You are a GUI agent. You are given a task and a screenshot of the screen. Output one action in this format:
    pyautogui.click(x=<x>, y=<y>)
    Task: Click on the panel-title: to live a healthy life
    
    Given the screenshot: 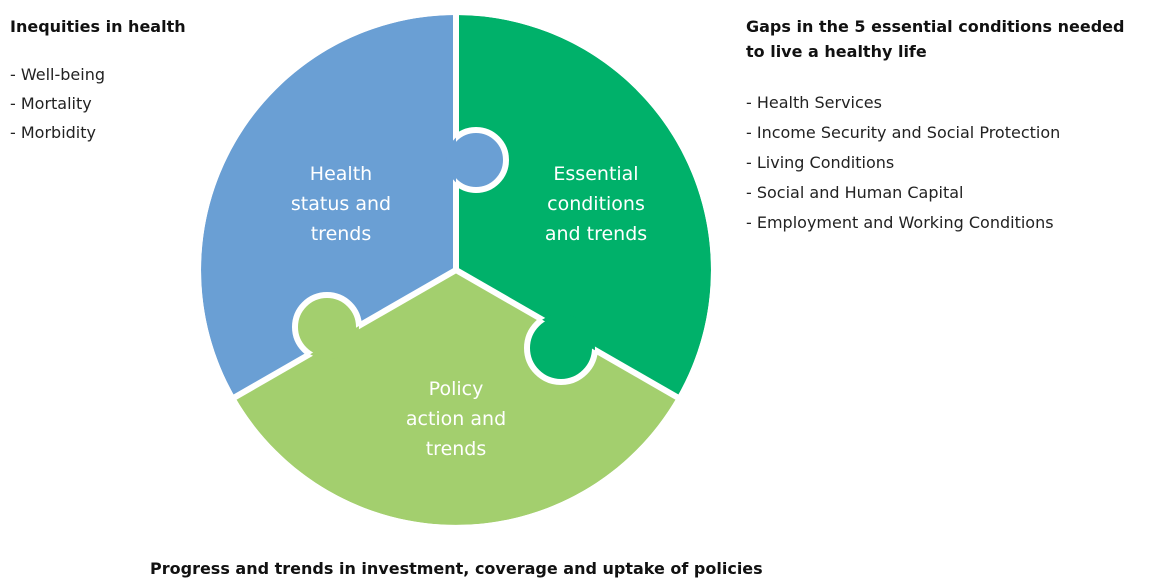 What is the action you would take?
    pyautogui.click(x=836, y=51)
    